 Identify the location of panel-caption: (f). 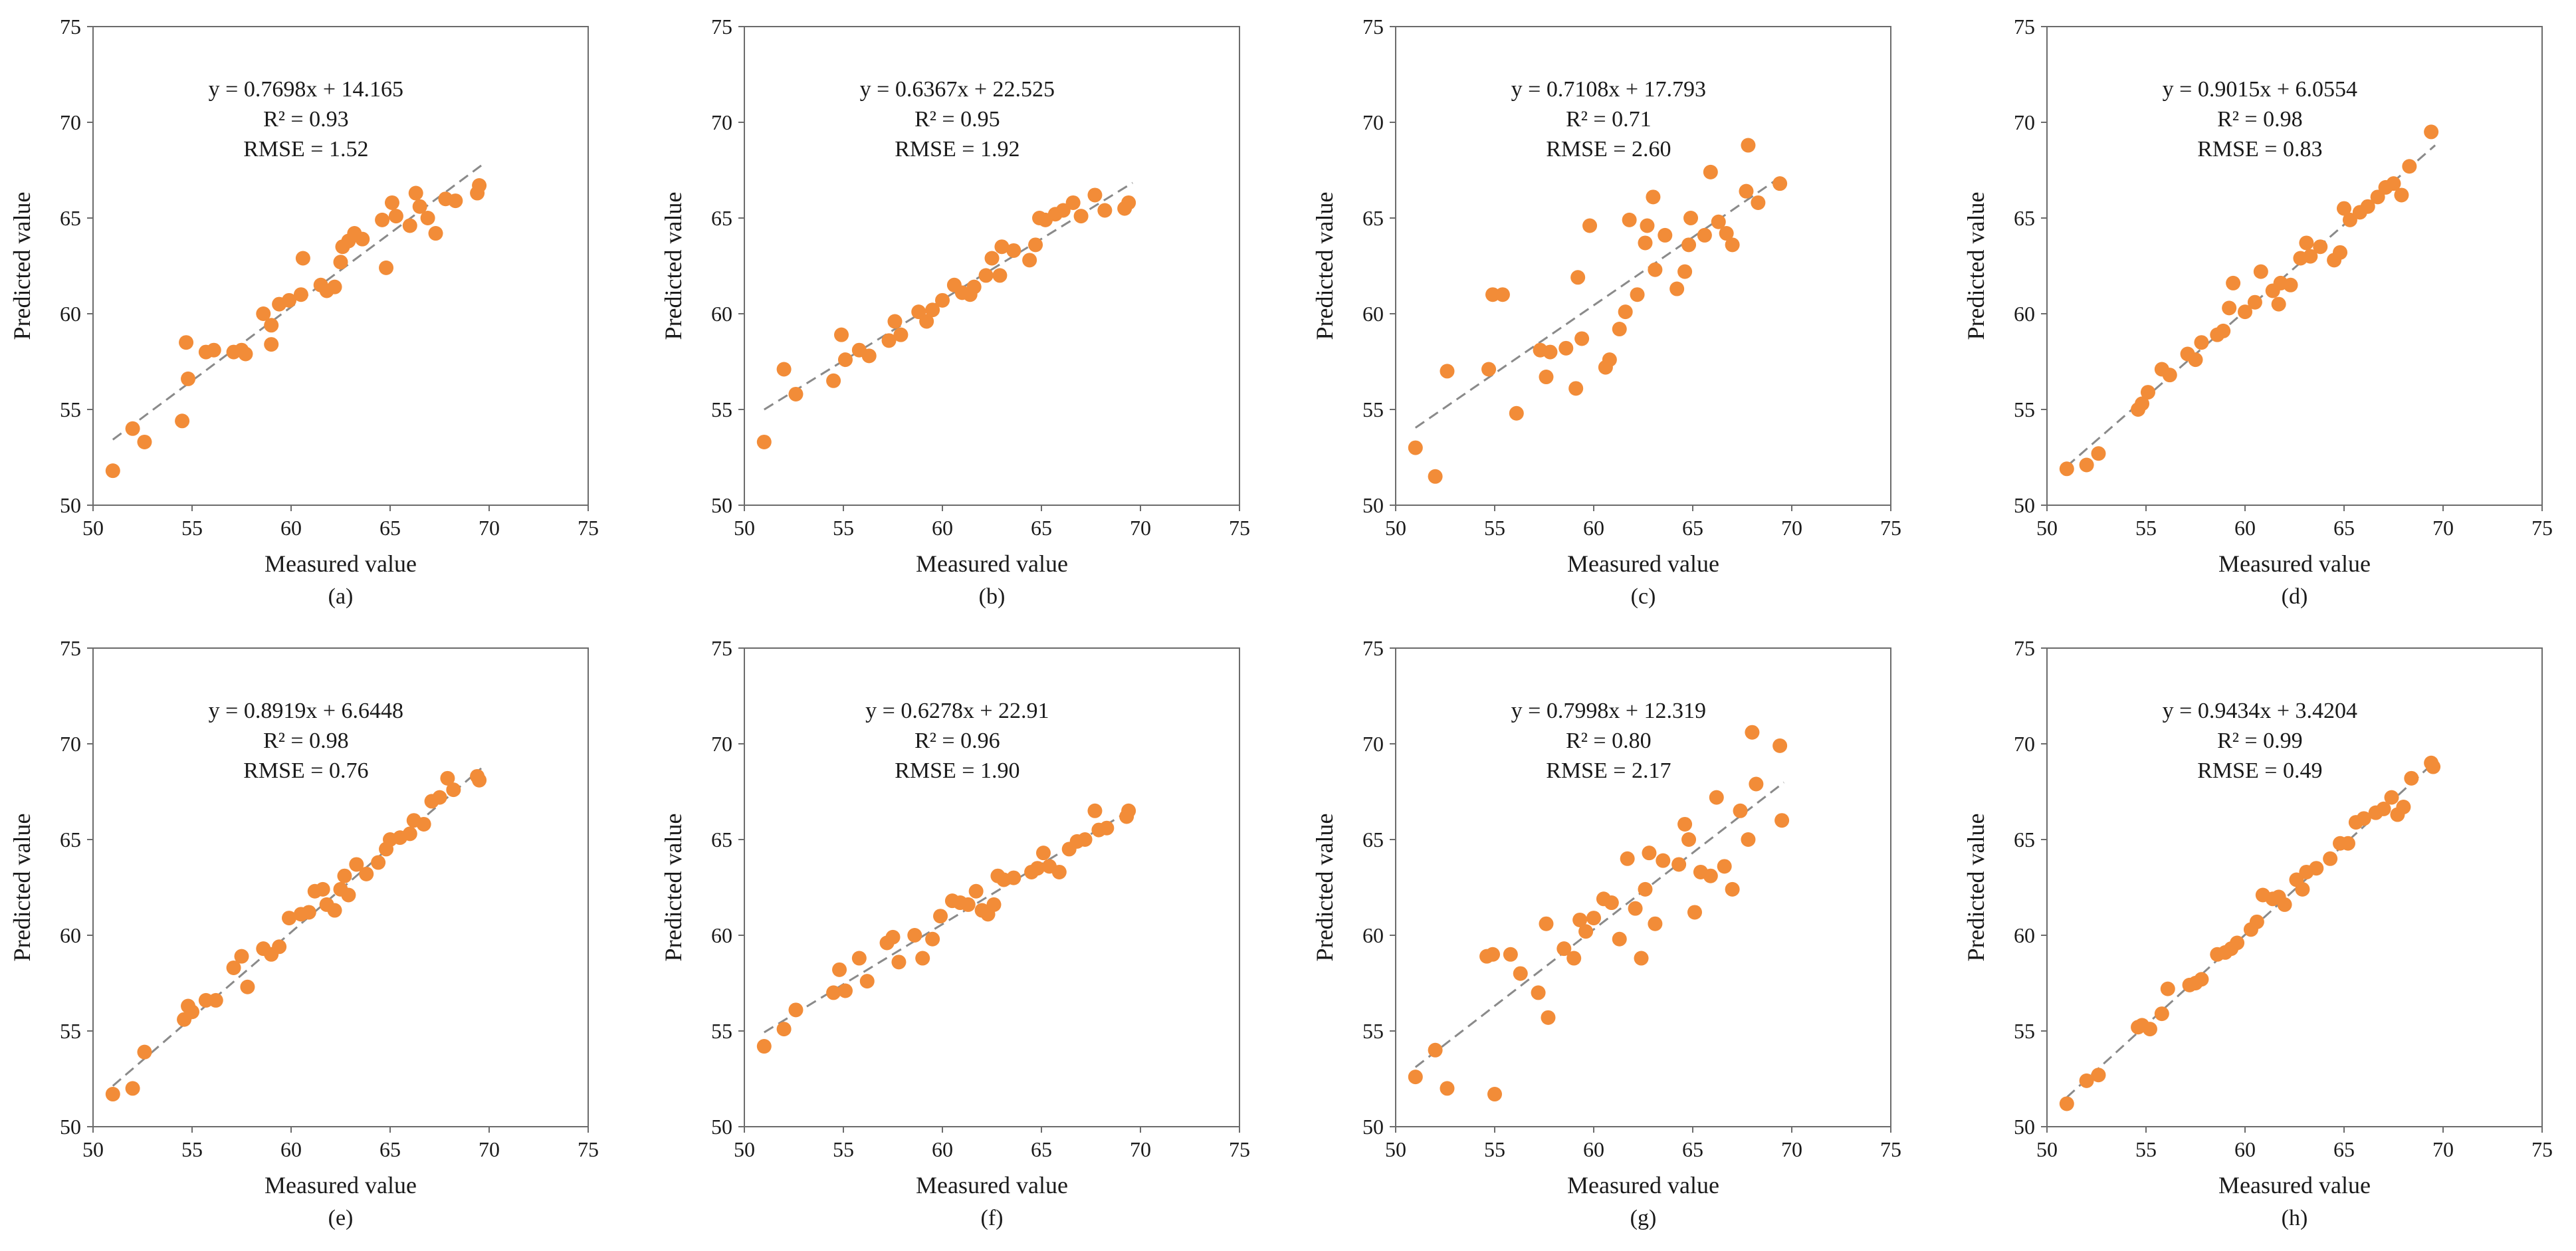
(992, 1218).